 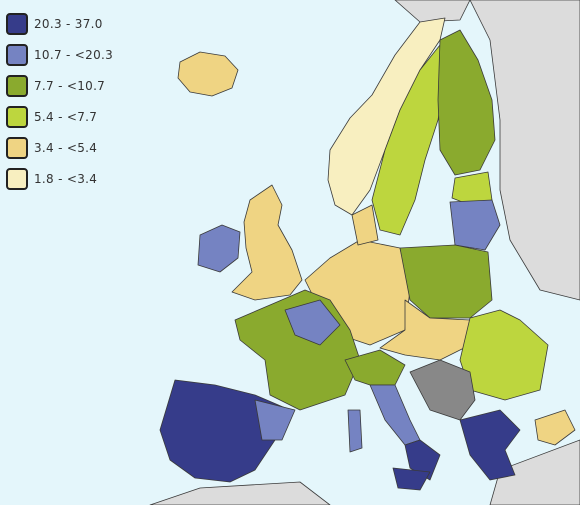 I want to click on legend-item: 20.3 - 37.0, so click(x=59, y=23).